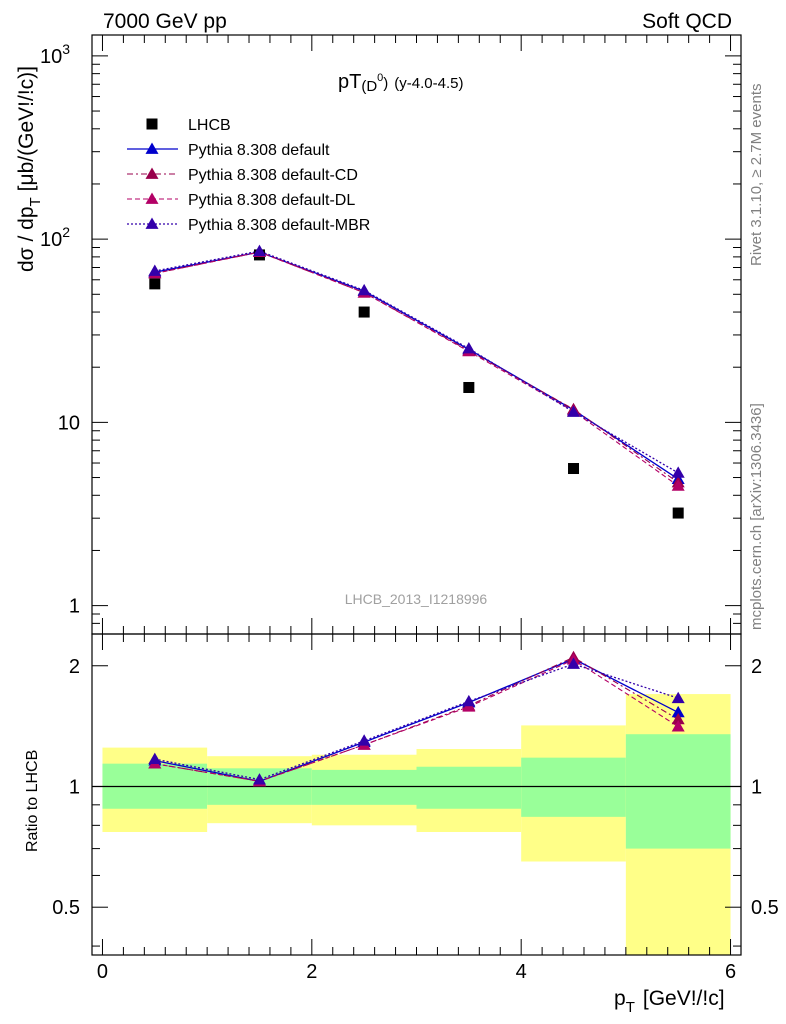  What do you see at coordinates (678, 718) in the screenshot?
I see `ratio-point-cd` at bounding box center [678, 718].